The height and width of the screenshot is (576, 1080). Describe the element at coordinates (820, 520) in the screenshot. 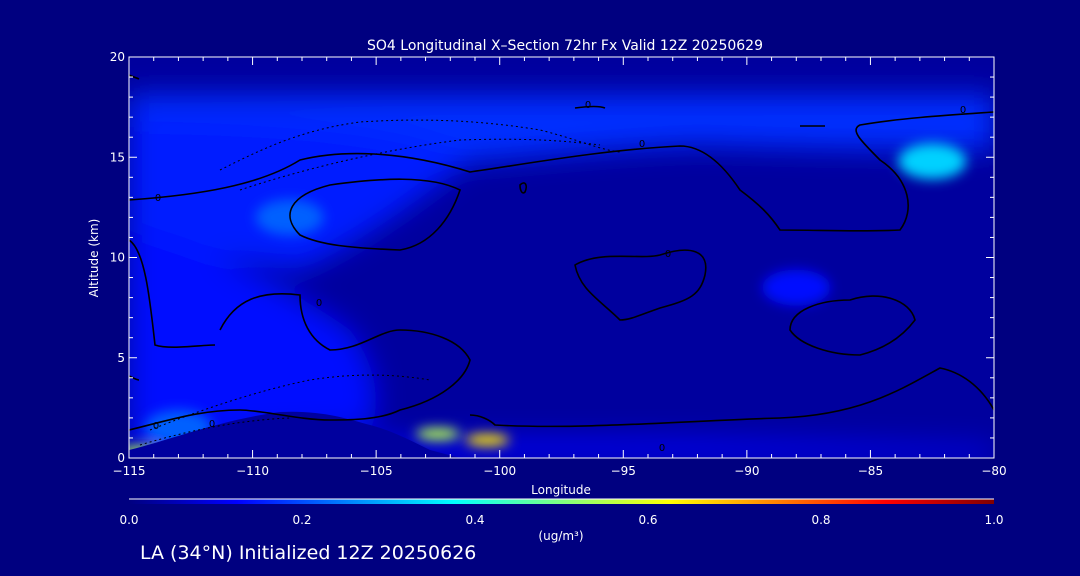

I see `colorbar-tick-label: 0.8` at that location.